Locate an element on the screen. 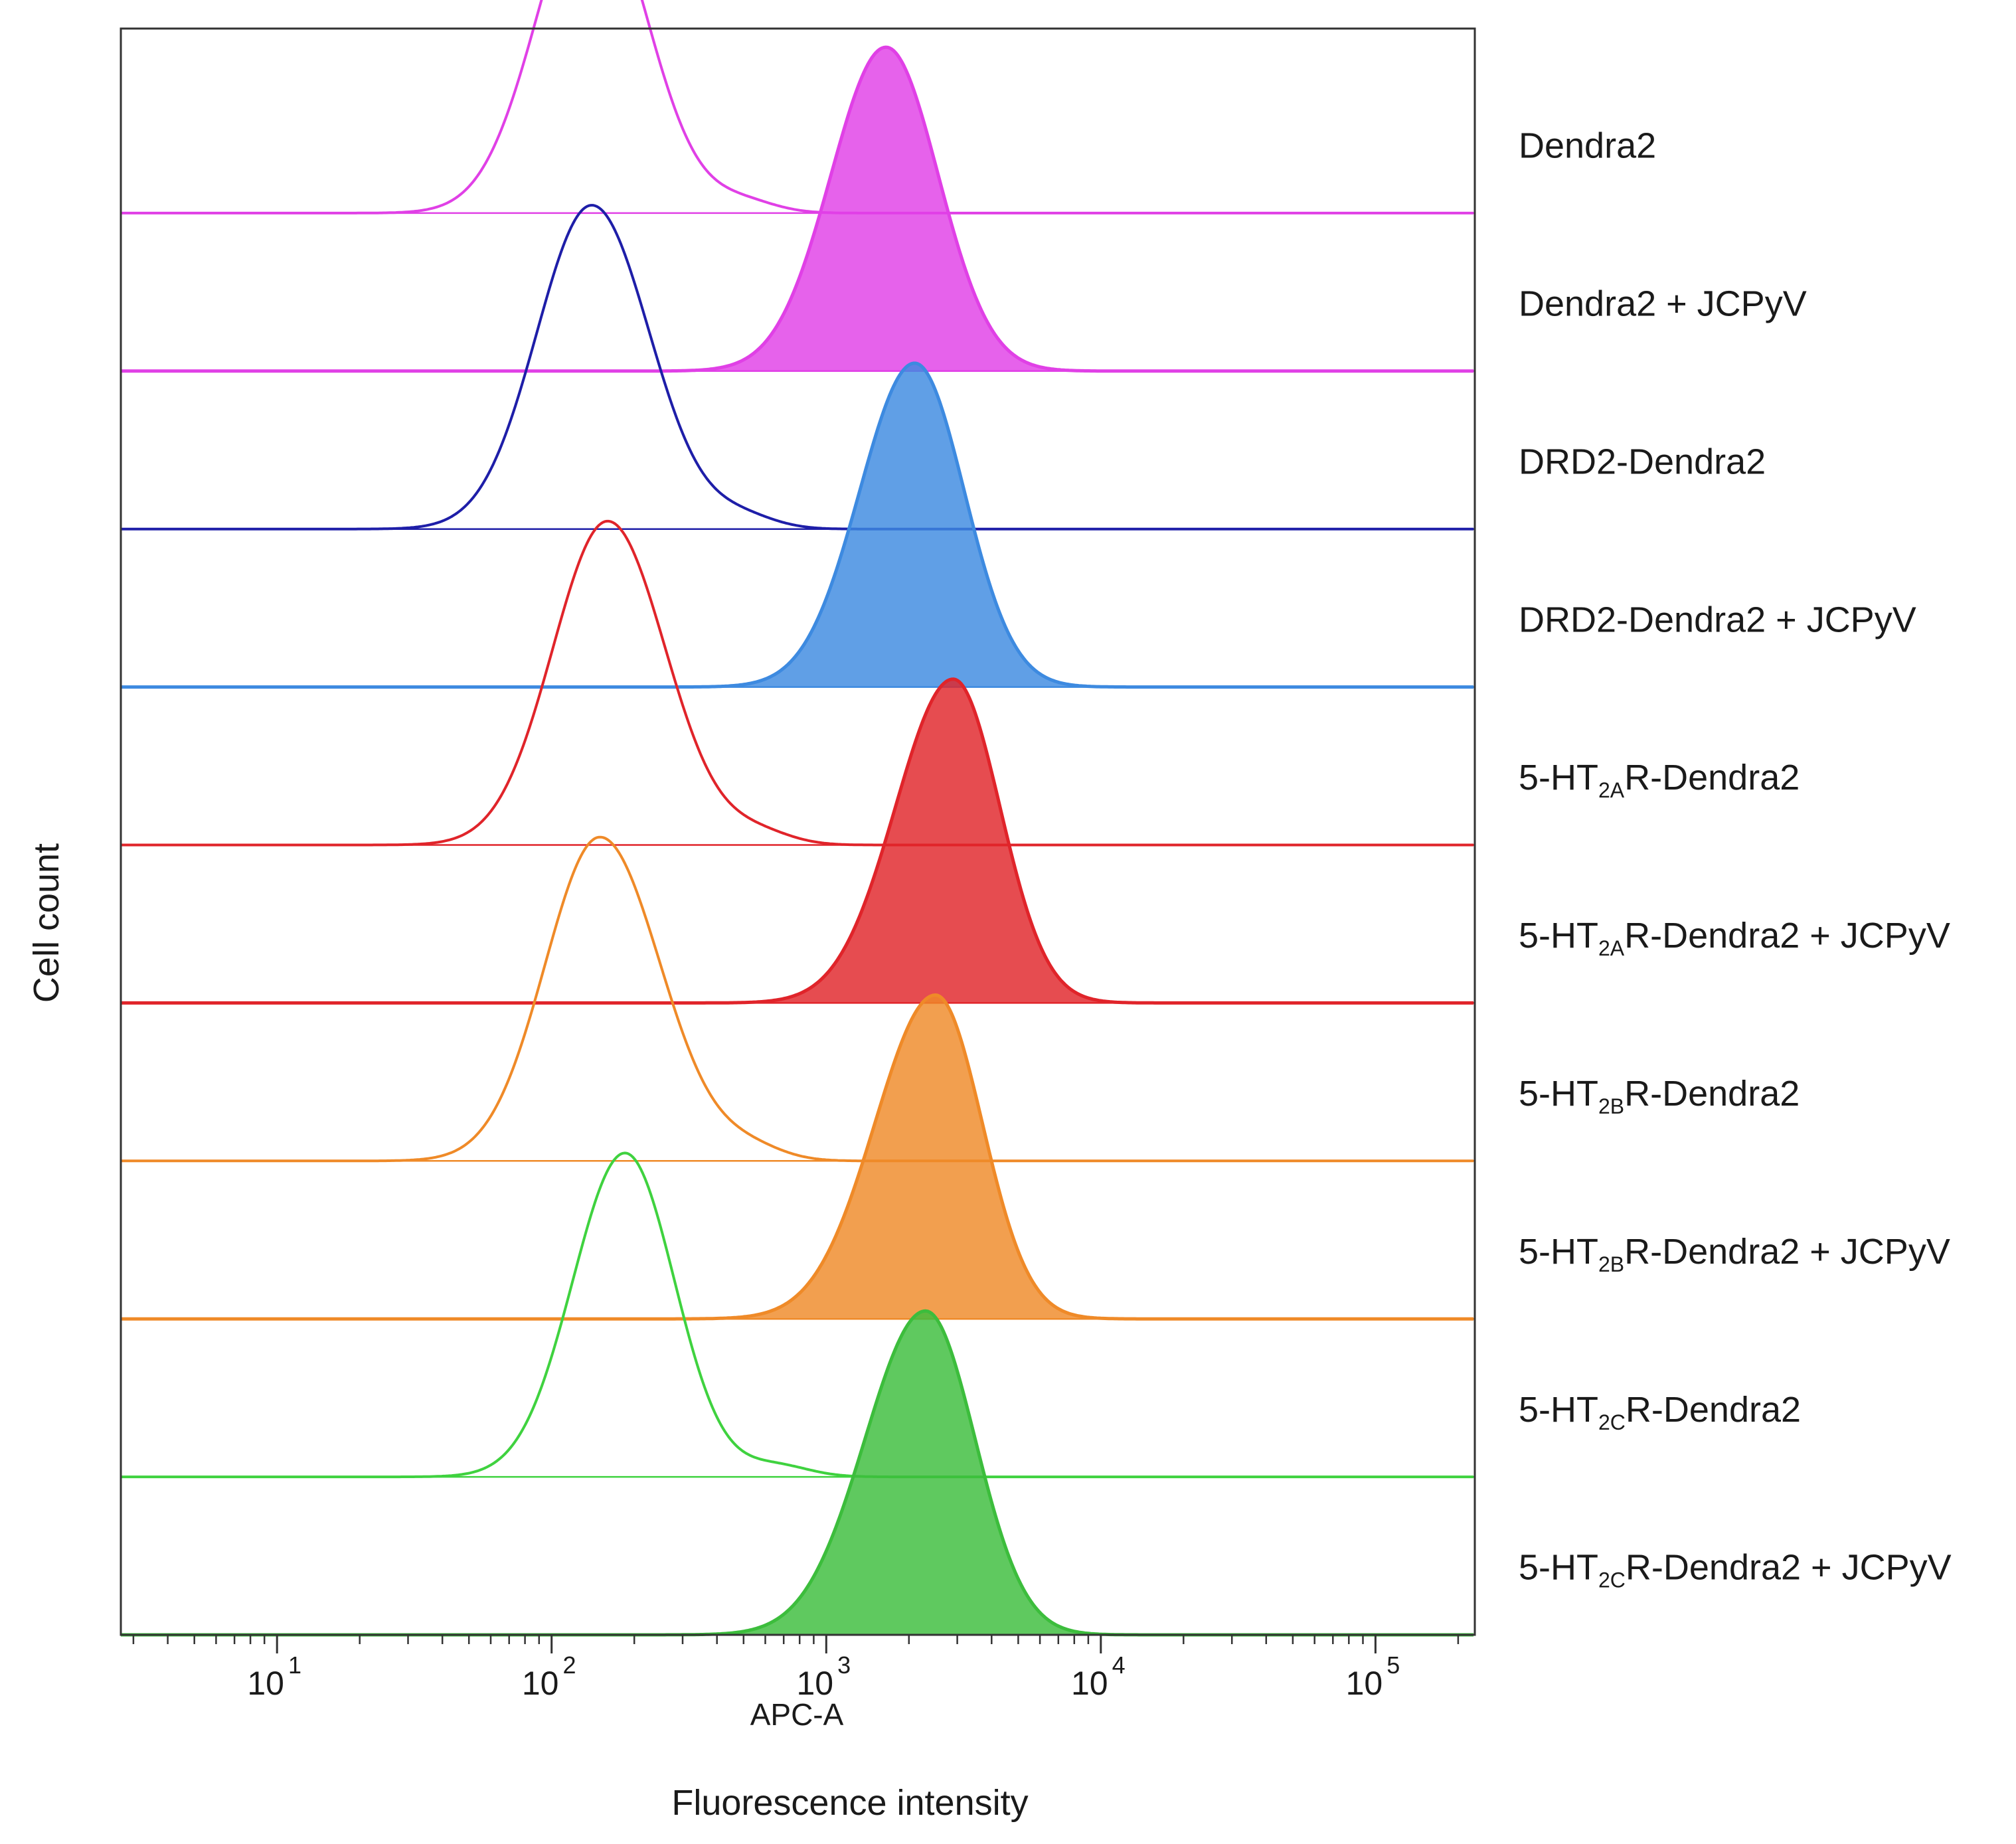 The image size is (2016, 1844). series-label-5-ht-2a-r-dendra2-jcpyv: 5-HT2AR-Dendra2 + JCPyV is located at coordinates (1734, 938).